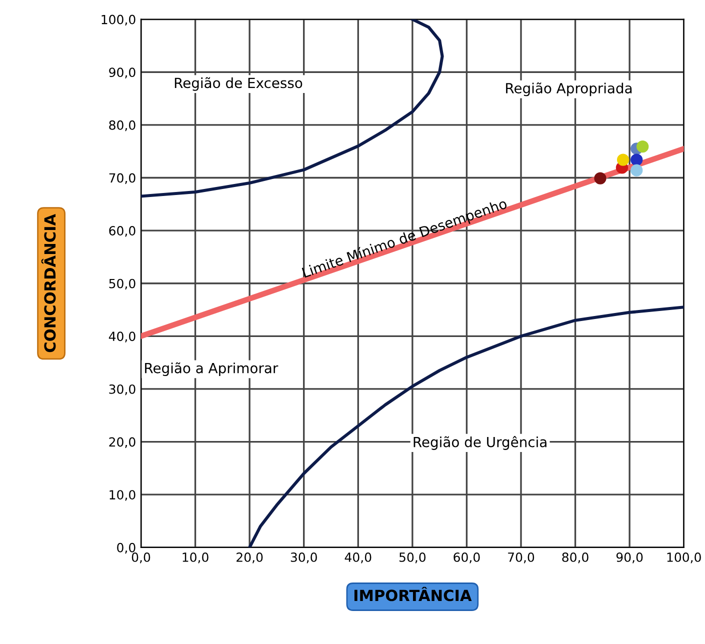  I want to click on y-tick-label: 10,0, so click(123, 495).